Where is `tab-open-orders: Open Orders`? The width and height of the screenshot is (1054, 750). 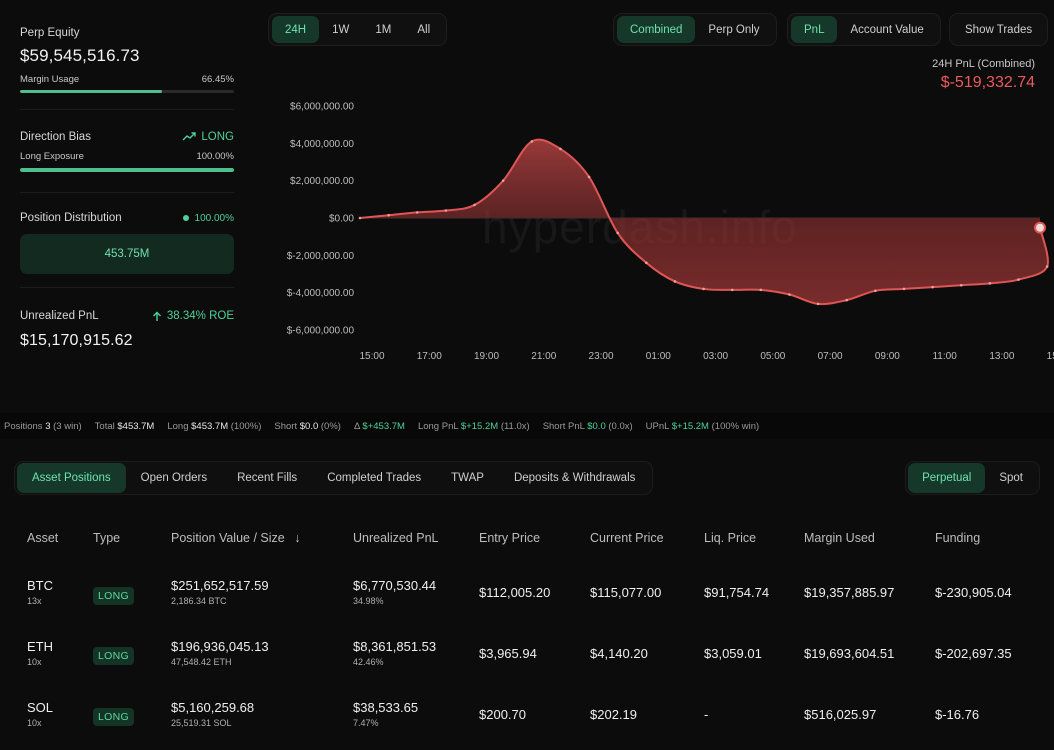
tab-open-orders: Open Orders is located at coordinates (174, 478).